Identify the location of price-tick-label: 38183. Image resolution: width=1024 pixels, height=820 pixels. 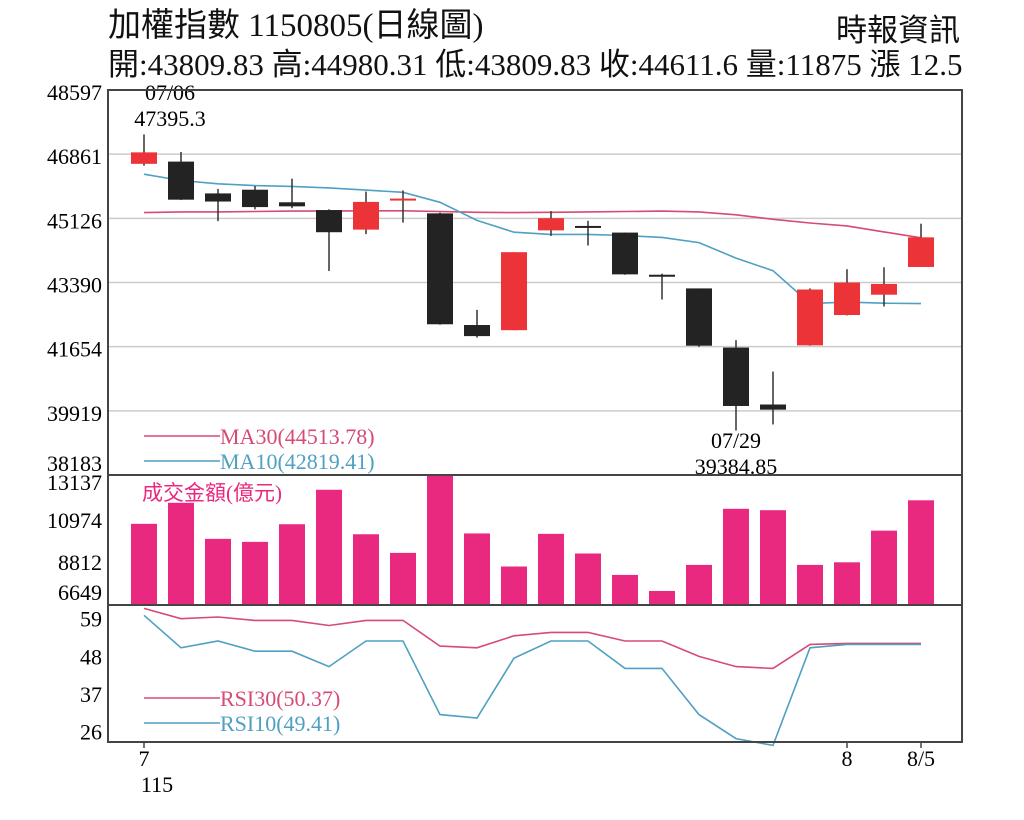
(74, 463).